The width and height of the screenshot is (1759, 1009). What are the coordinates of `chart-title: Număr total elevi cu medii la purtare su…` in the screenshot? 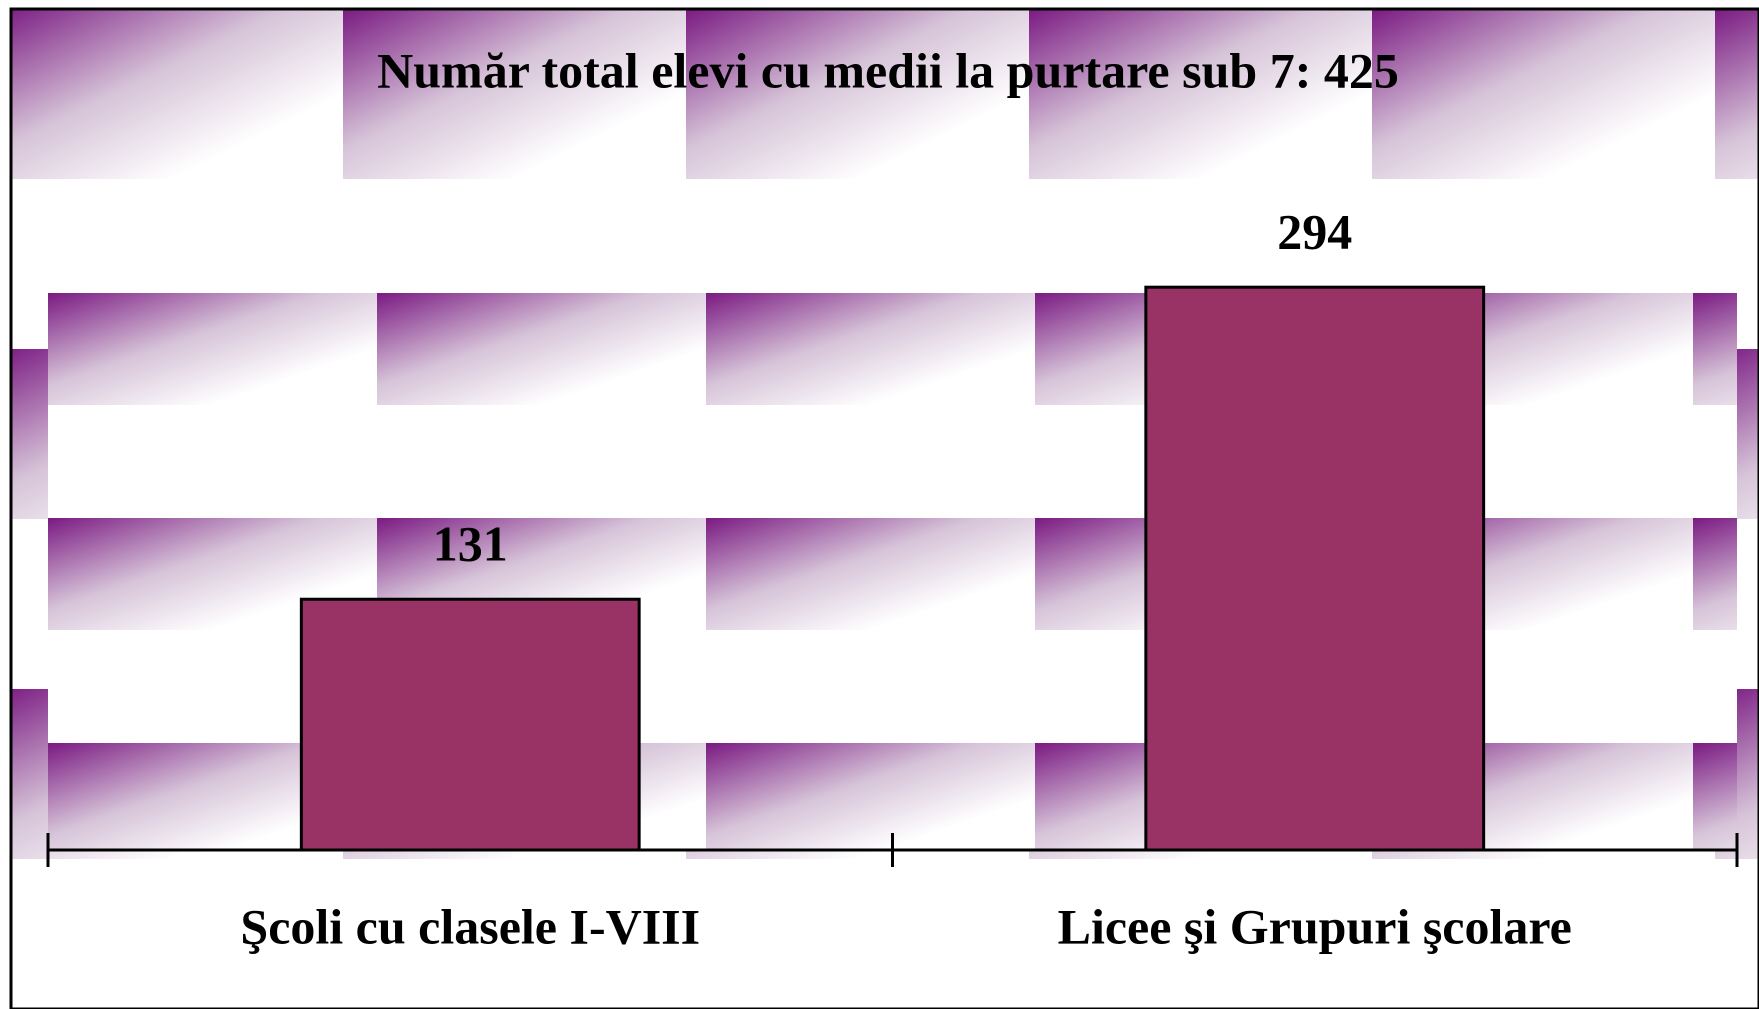 It's located at (888, 70).